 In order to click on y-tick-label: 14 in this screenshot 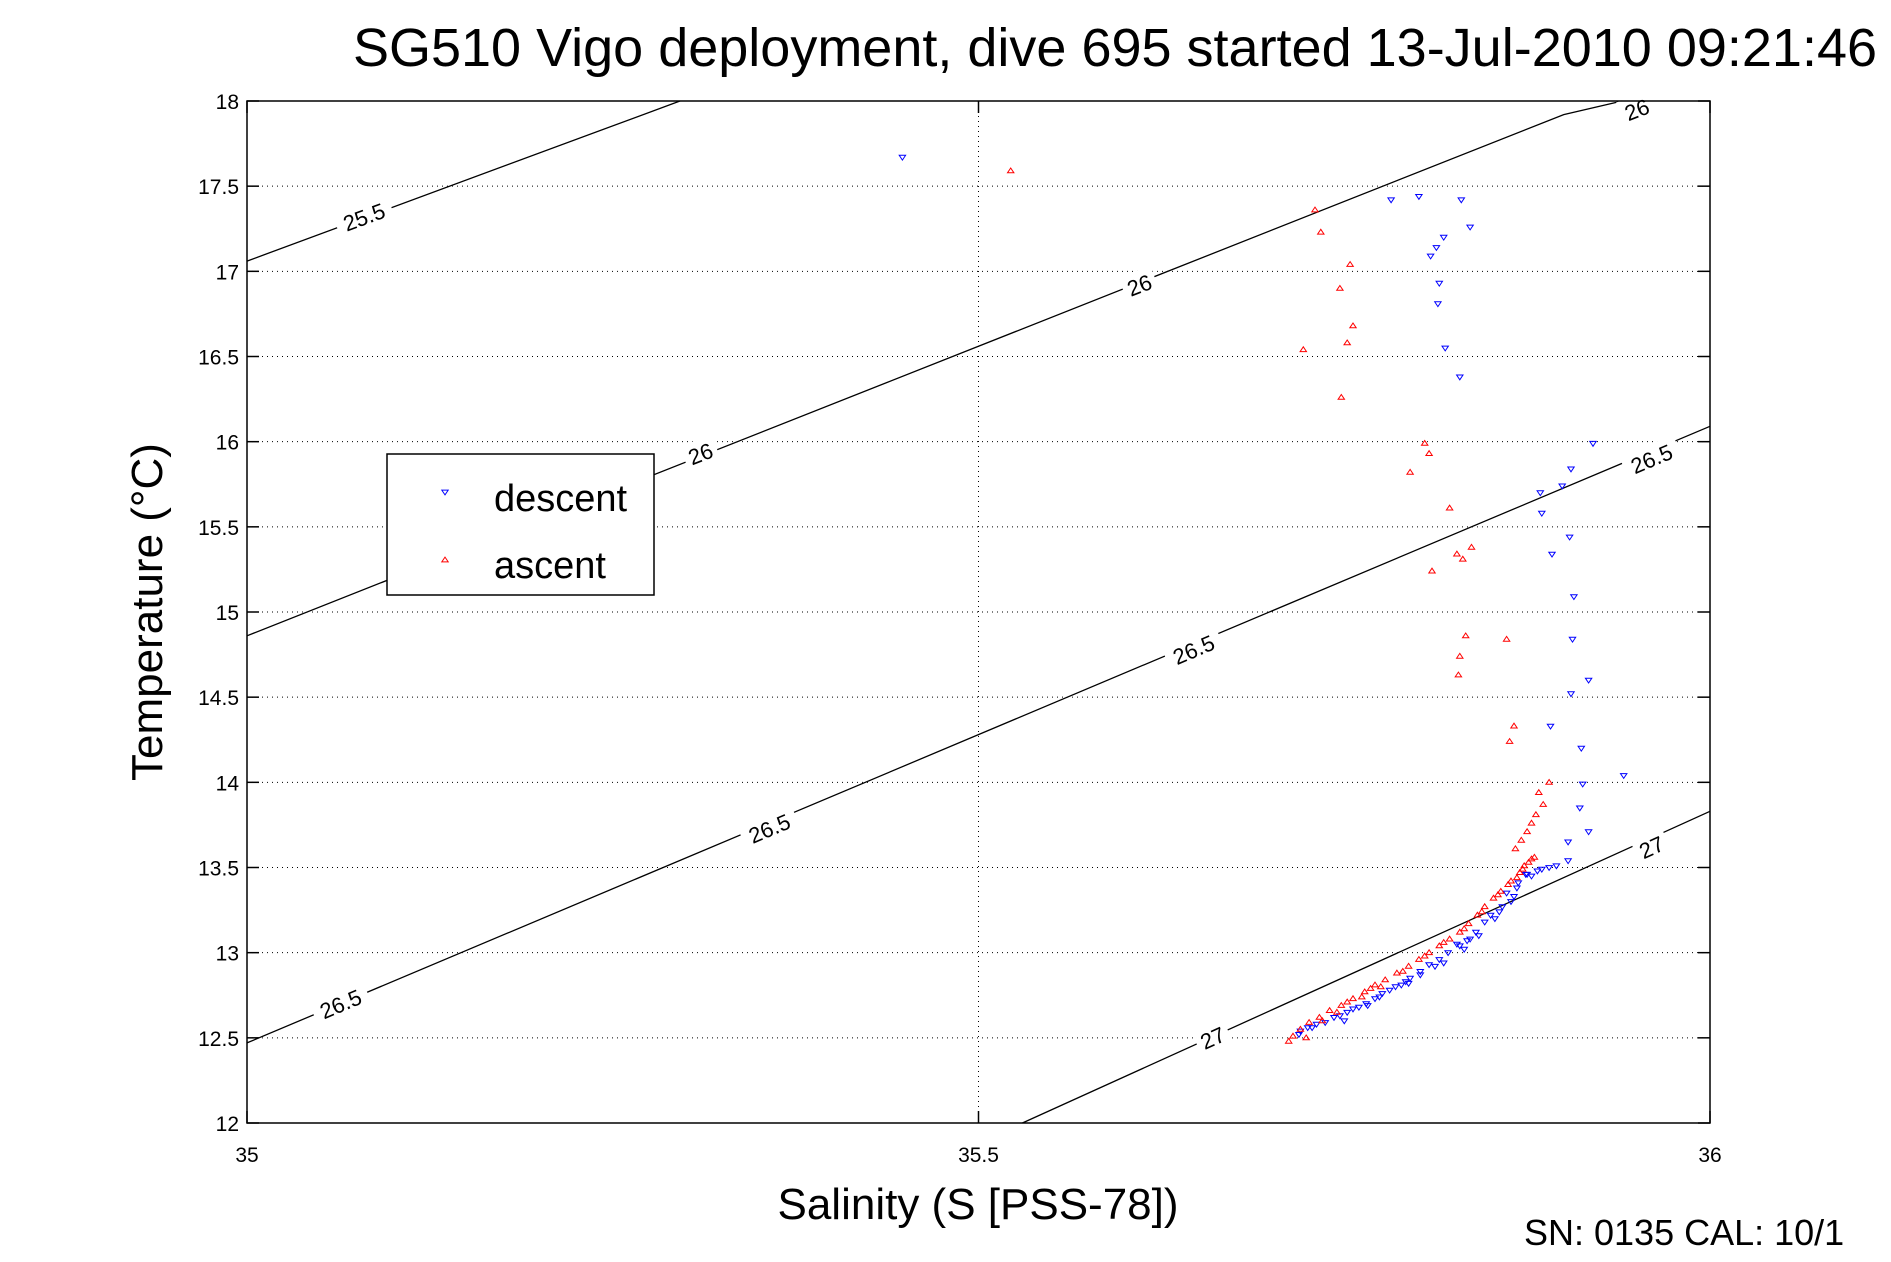, I will do `click(228, 783)`.